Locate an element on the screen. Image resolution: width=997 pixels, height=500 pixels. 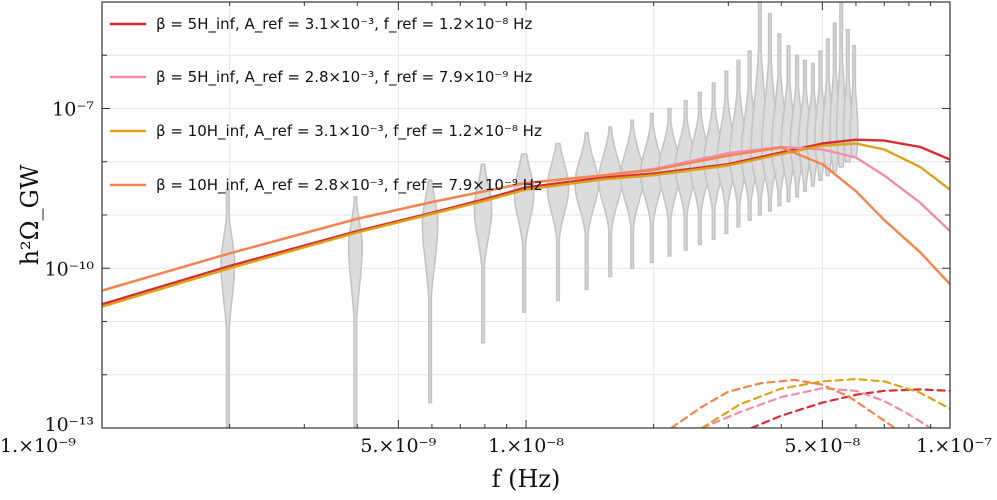
y-tick-label-1: 10⁻¹⁰ is located at coordinates (70, 269).